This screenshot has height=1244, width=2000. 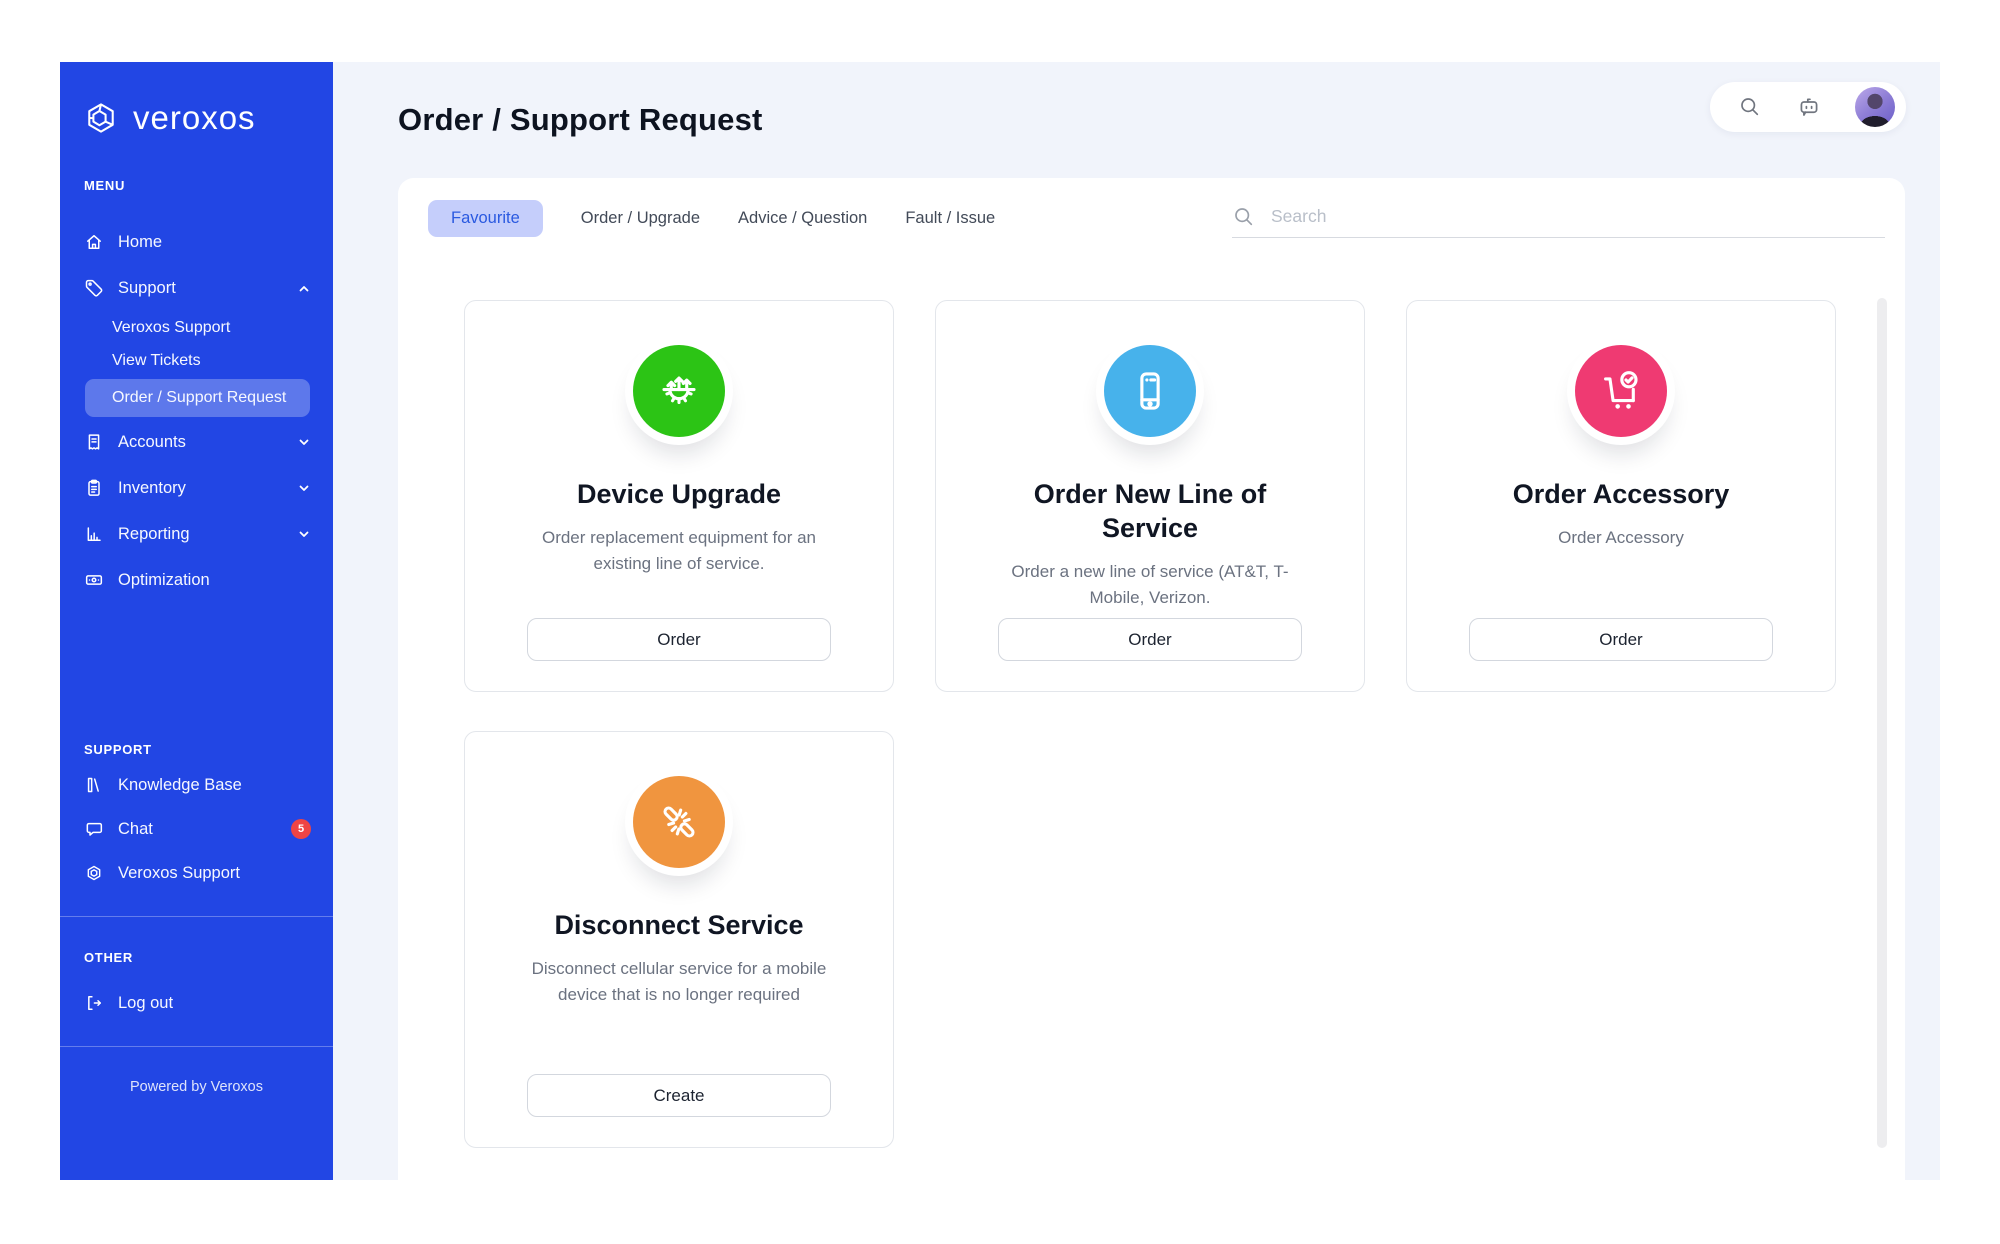 I want to click on sidebar-item-label: Support, so click(x=147, y=287).